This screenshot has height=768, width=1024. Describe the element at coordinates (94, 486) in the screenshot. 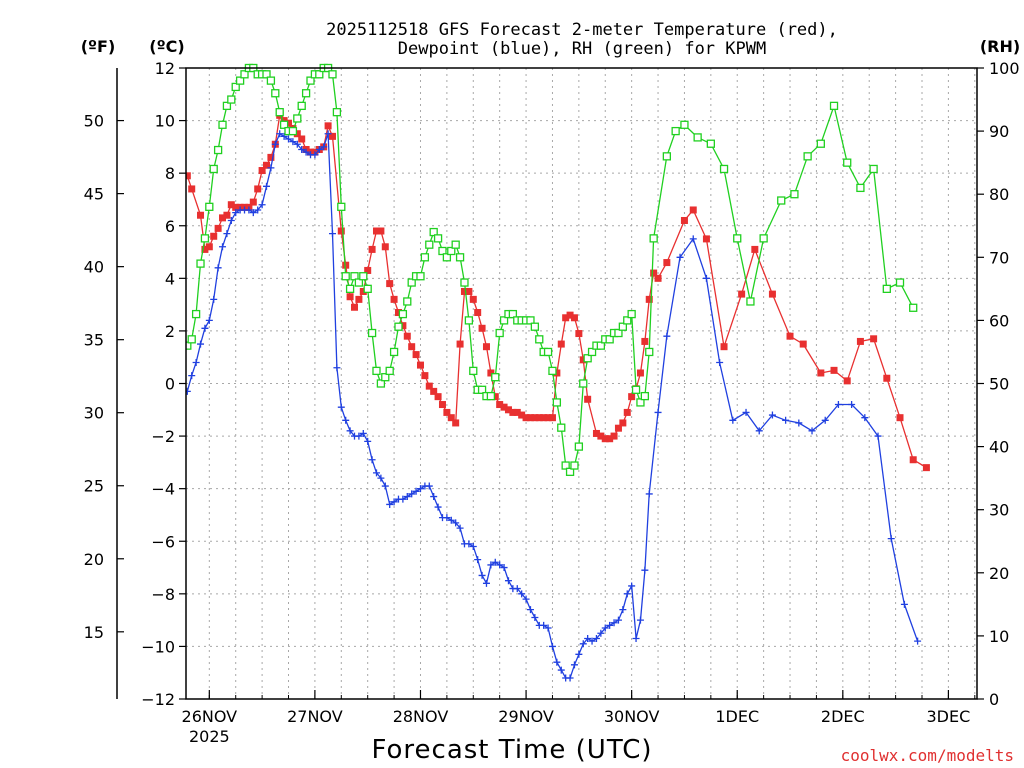

I see `fahrenheit-tick-label: 25` at that location.